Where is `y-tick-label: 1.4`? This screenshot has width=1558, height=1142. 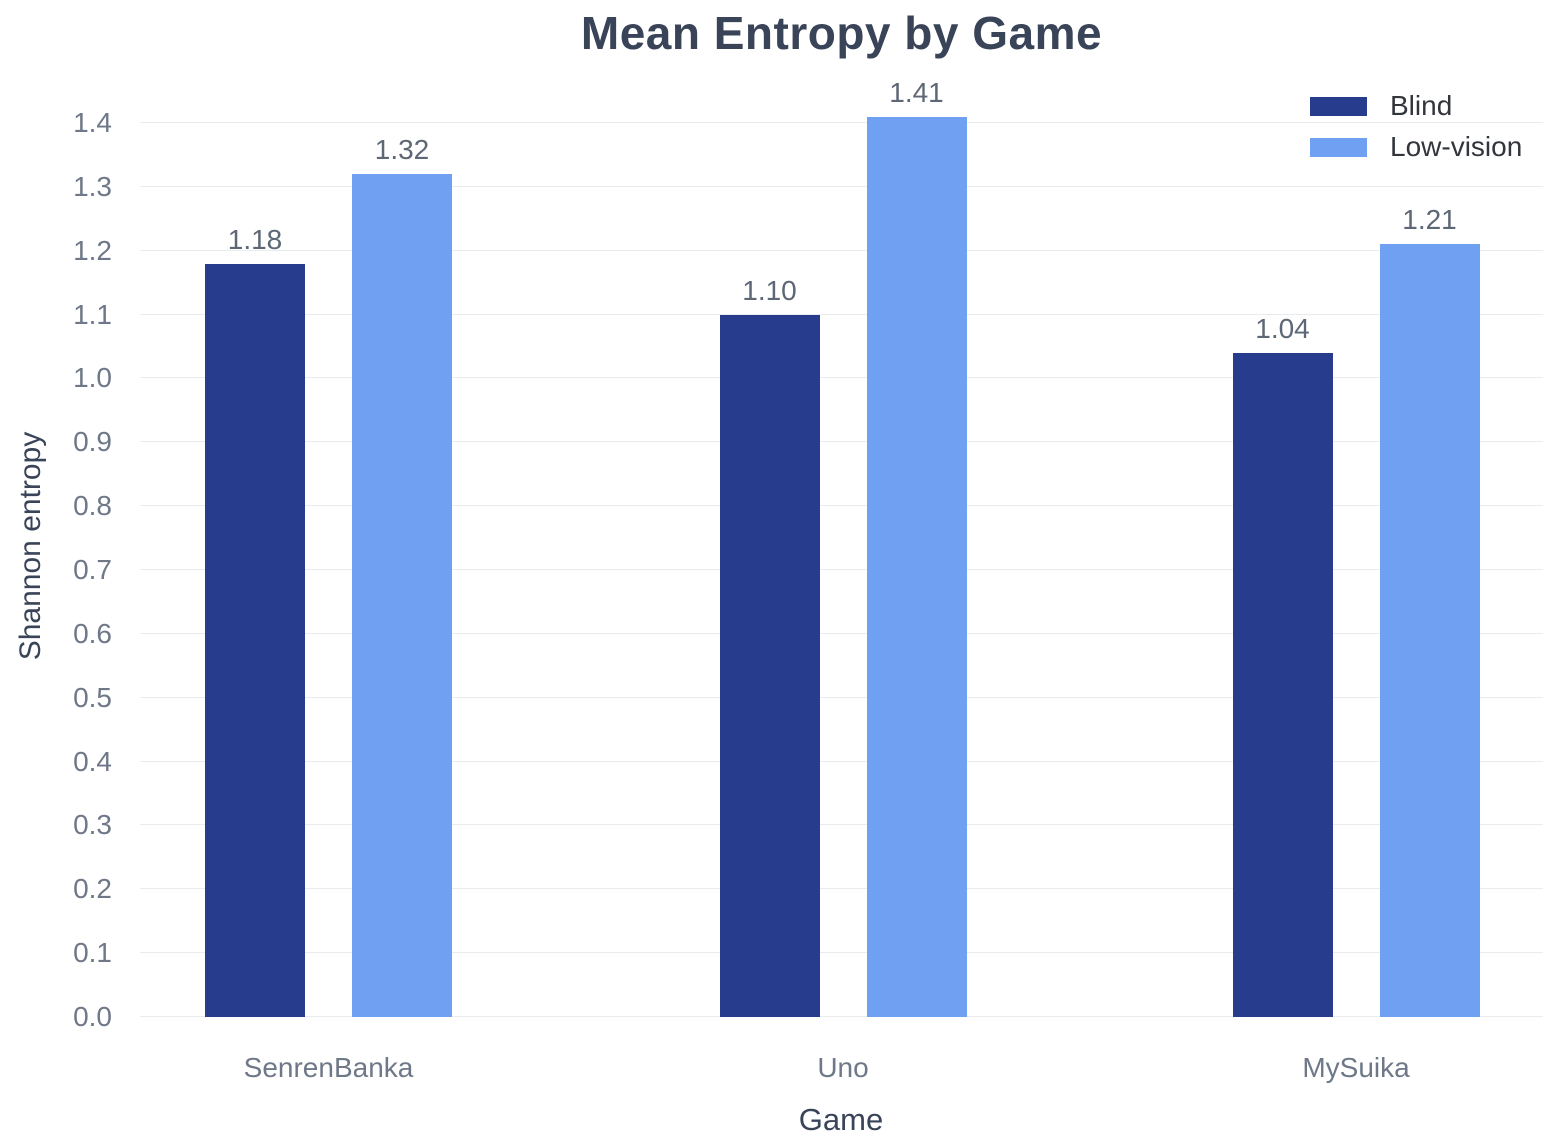
y-tick-label: 1.4 is located at coordinates (92, 122).